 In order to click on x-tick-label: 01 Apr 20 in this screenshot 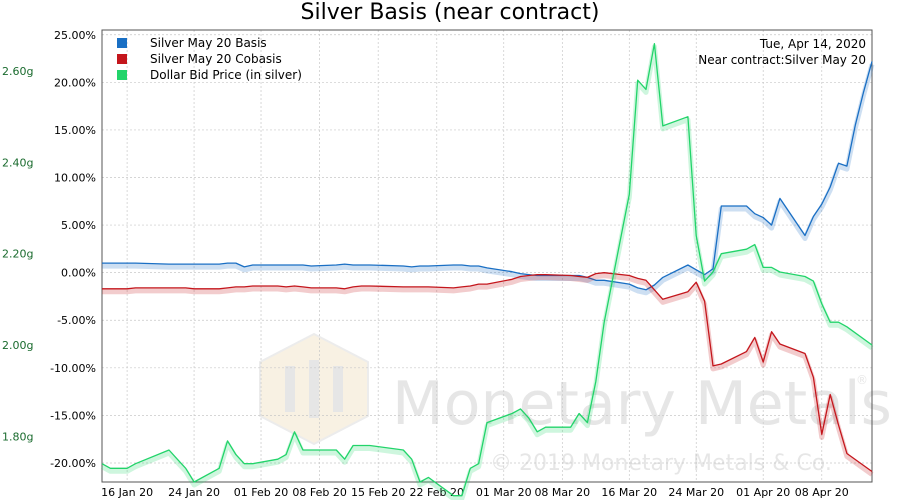, I will do `click(763, 492)`.